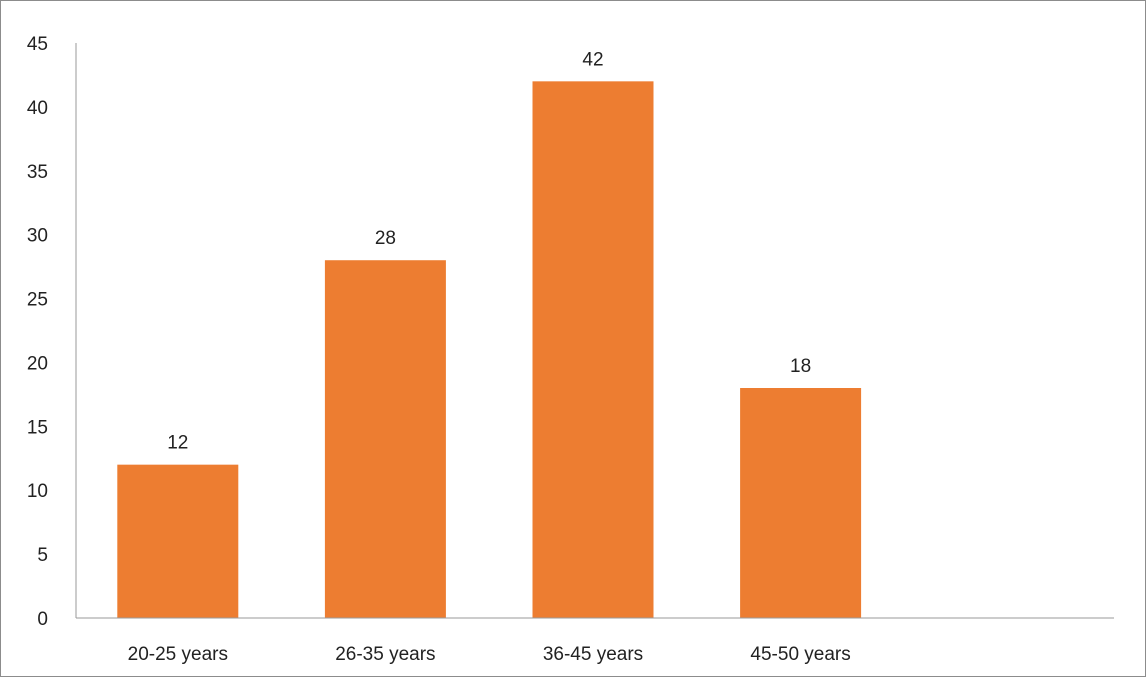 The image size is (1146, 678). What do you see at coordinates (385, 654) in the screenshot?
I see `x-category-label: 26-35 years` at bounding box center [385, 654].